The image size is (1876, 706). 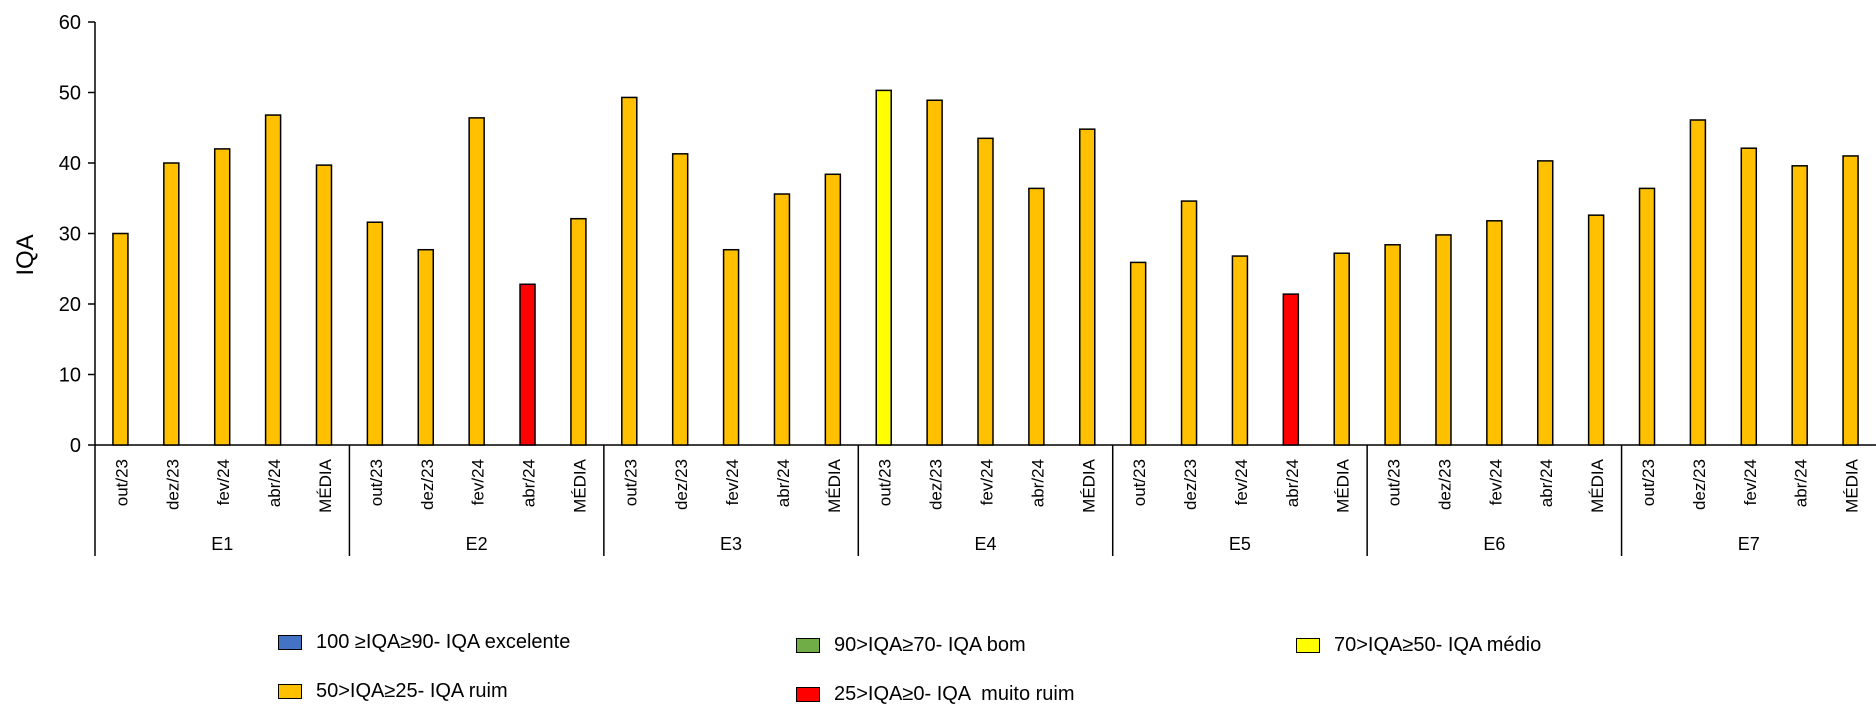 I want to click on legend-item-medio: 70>IQA≥50- IQA médio, so click(x=1418, y=645).